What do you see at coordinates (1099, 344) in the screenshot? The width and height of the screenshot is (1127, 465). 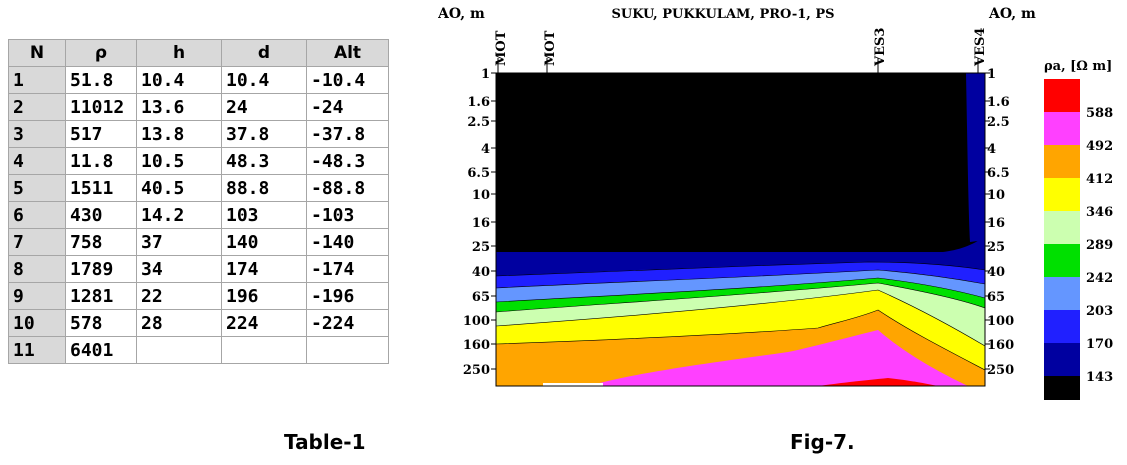 I see `legend-value: 170` at bounding box center [1099, 344].